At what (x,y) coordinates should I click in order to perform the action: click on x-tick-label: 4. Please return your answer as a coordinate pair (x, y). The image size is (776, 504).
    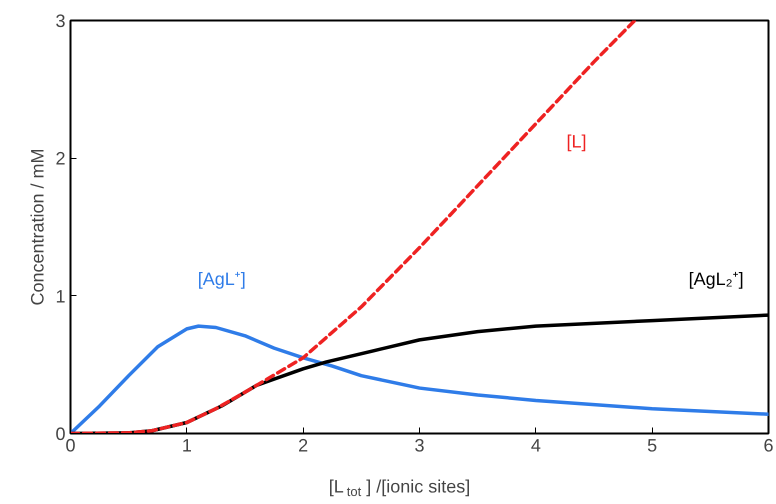
    Looking at the image, I should click on (535, 446).